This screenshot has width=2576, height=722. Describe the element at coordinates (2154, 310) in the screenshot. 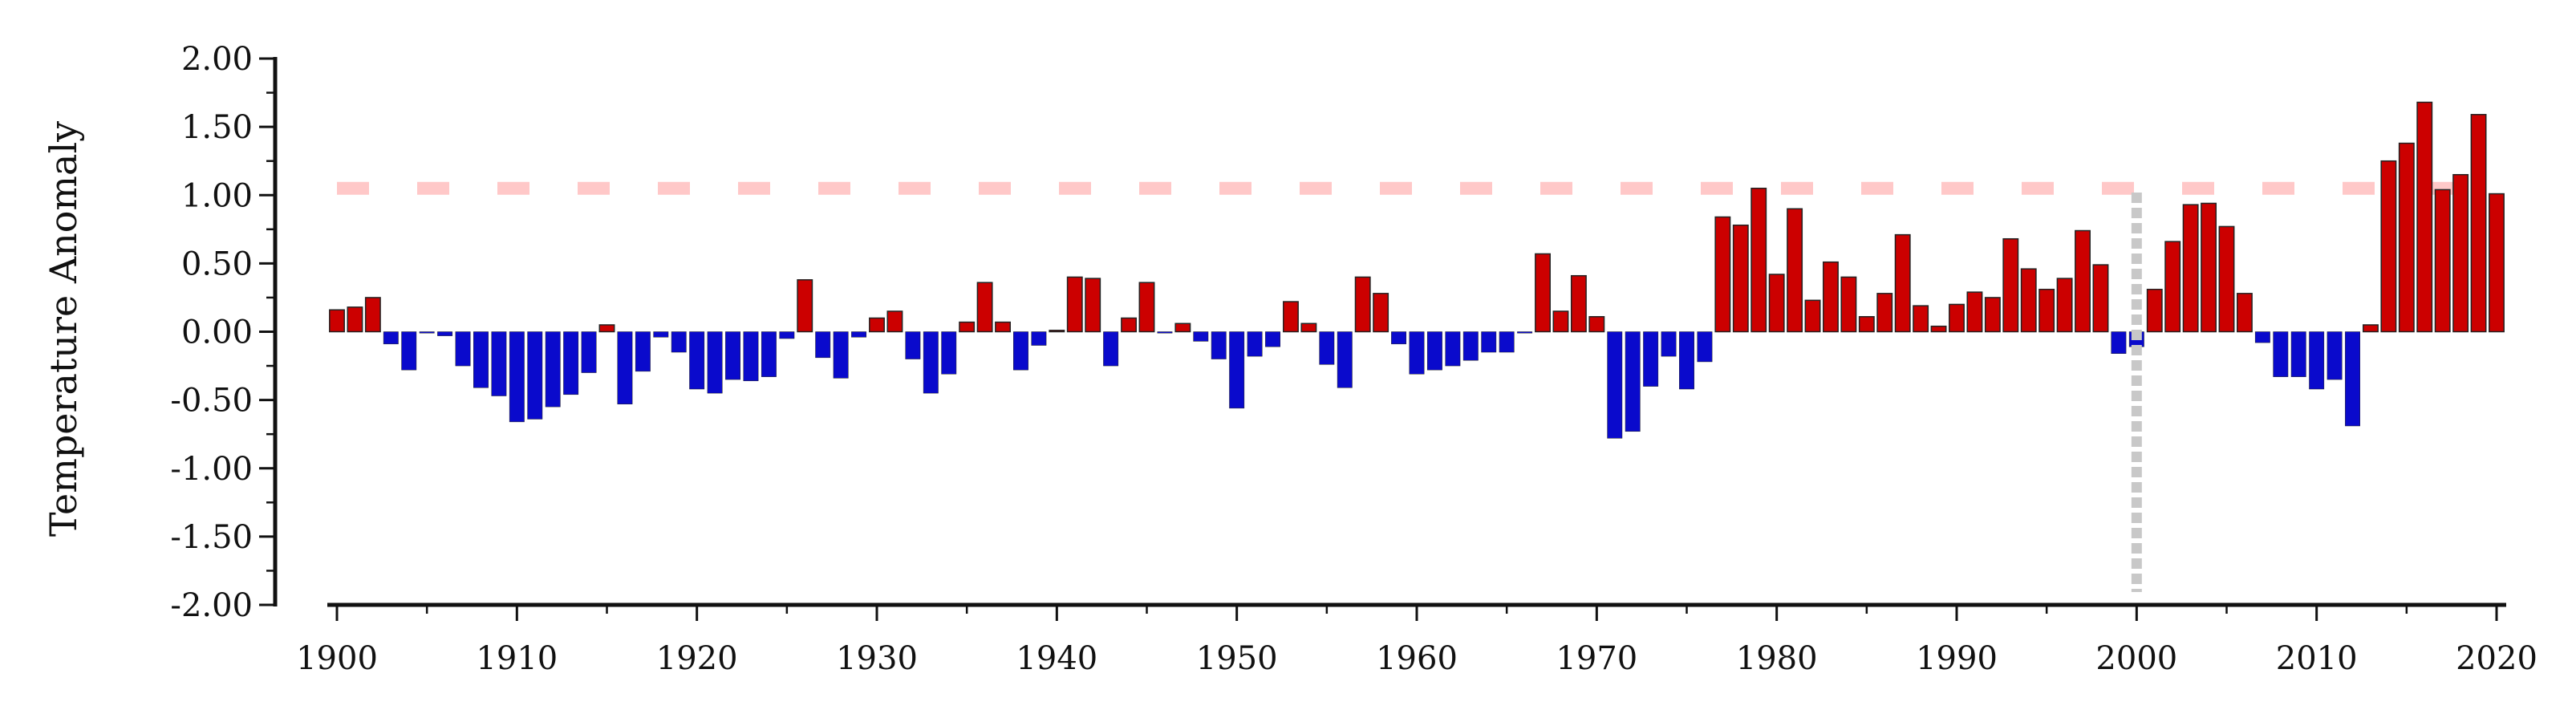

I see `bar-2001` at that location.